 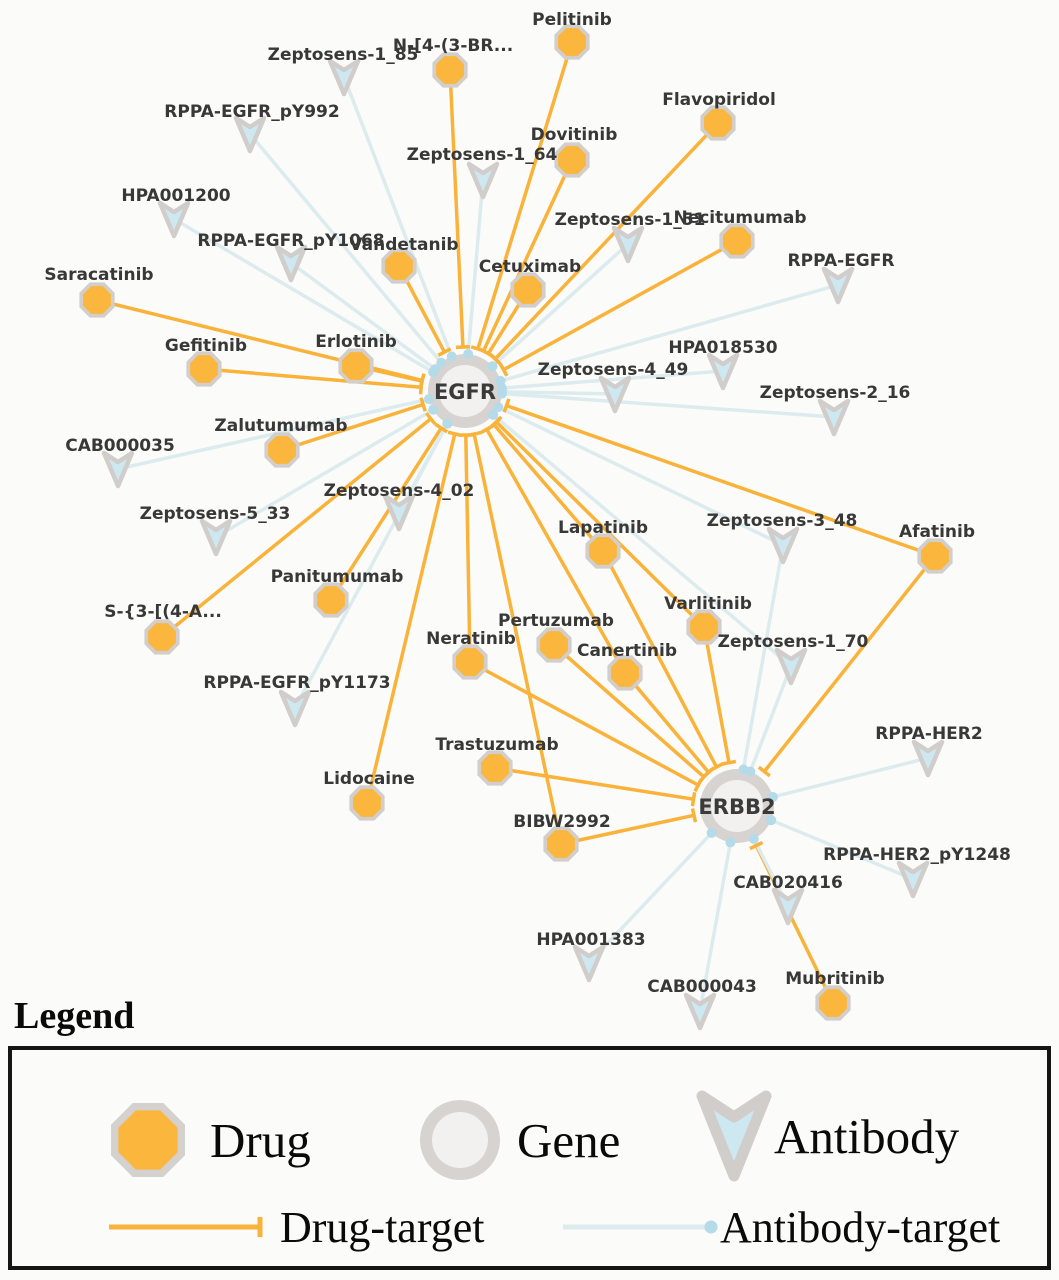 What do you see at coordinates (290, 241) in the screenshot?
I see `antibody-label-rppa-egfr-py1068: RPPA-EGFR_pY1068` at bounding box center [290, 241].